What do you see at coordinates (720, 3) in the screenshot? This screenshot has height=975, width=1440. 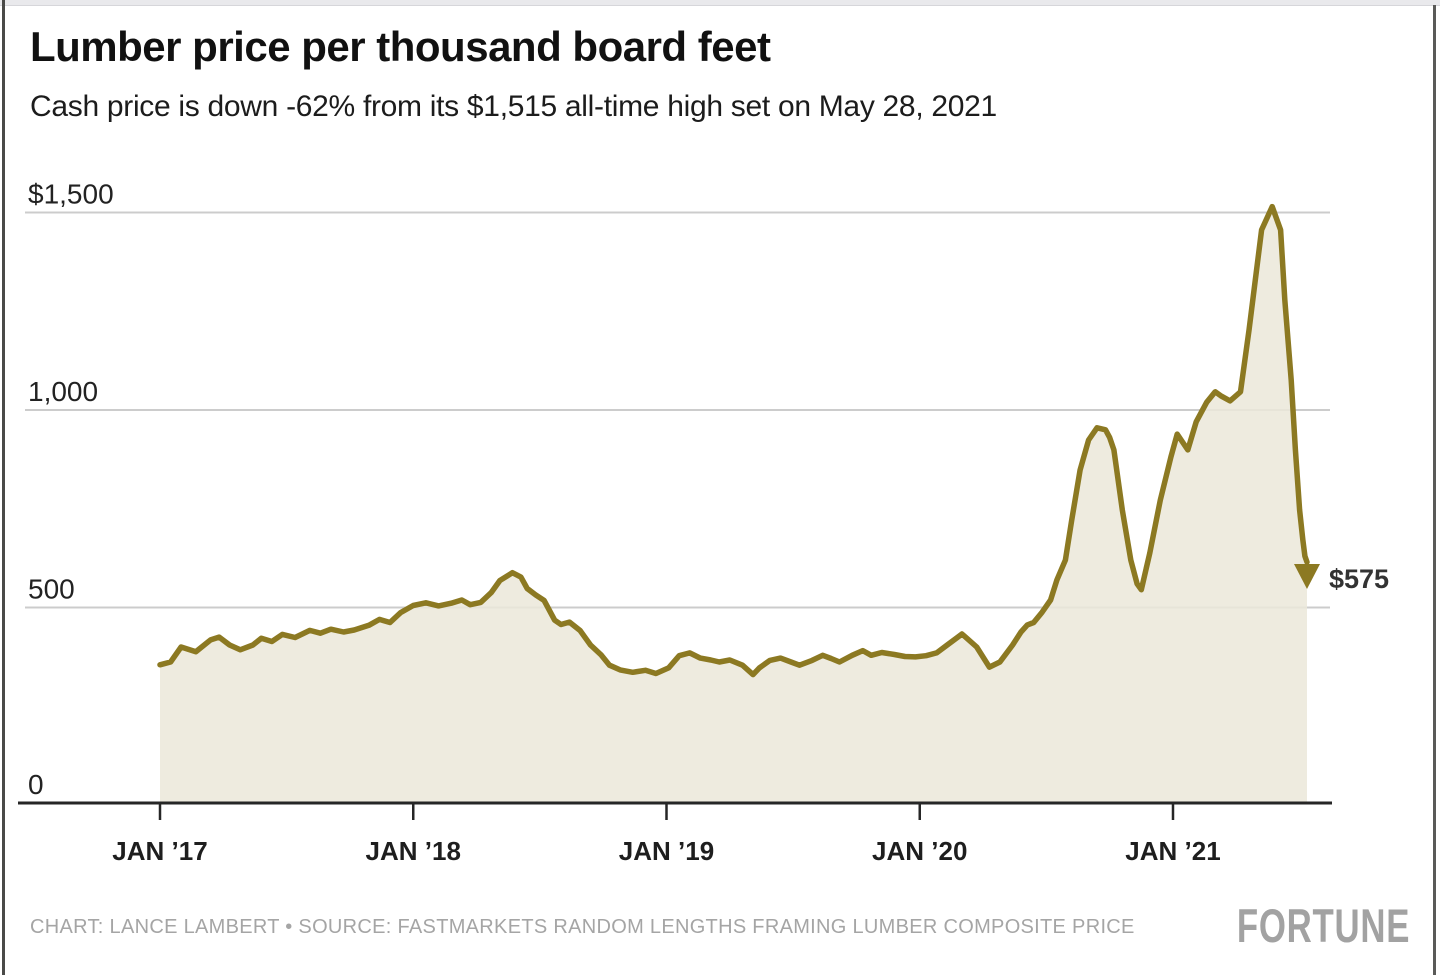 I see `window-top-strip` at bounding box center [720, 3].